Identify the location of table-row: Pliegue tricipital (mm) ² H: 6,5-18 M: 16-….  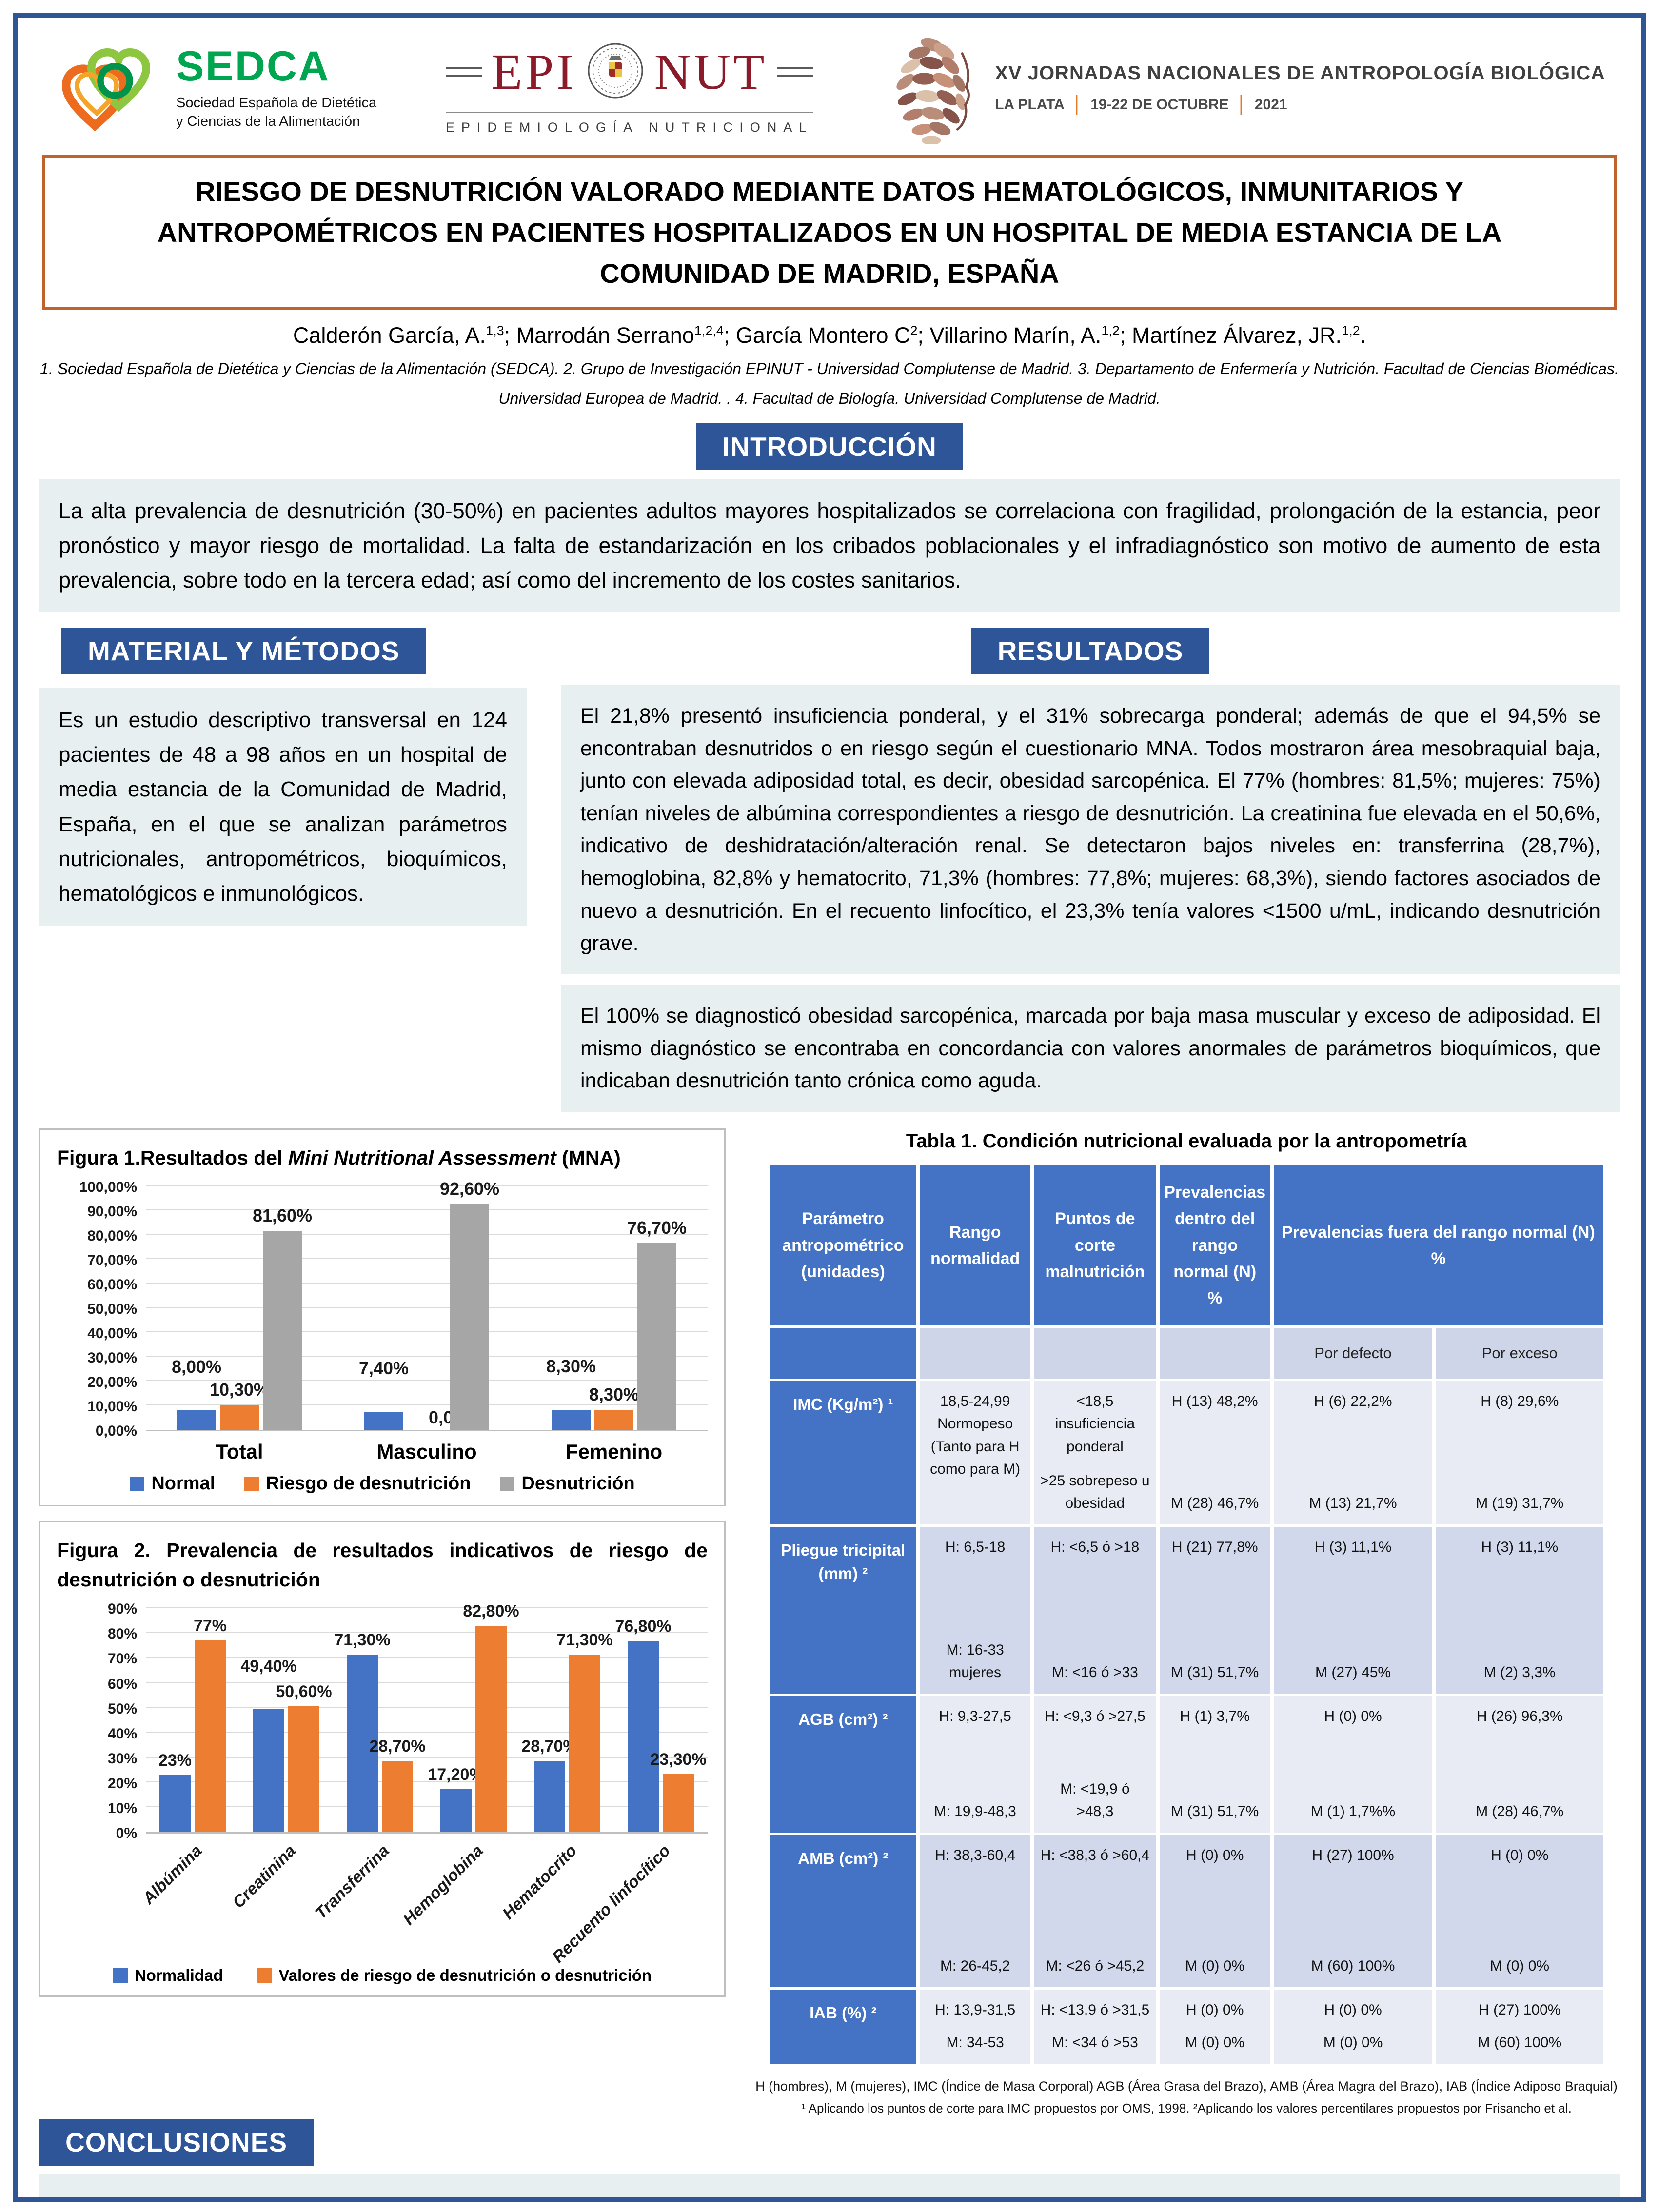
(1186, 1610).